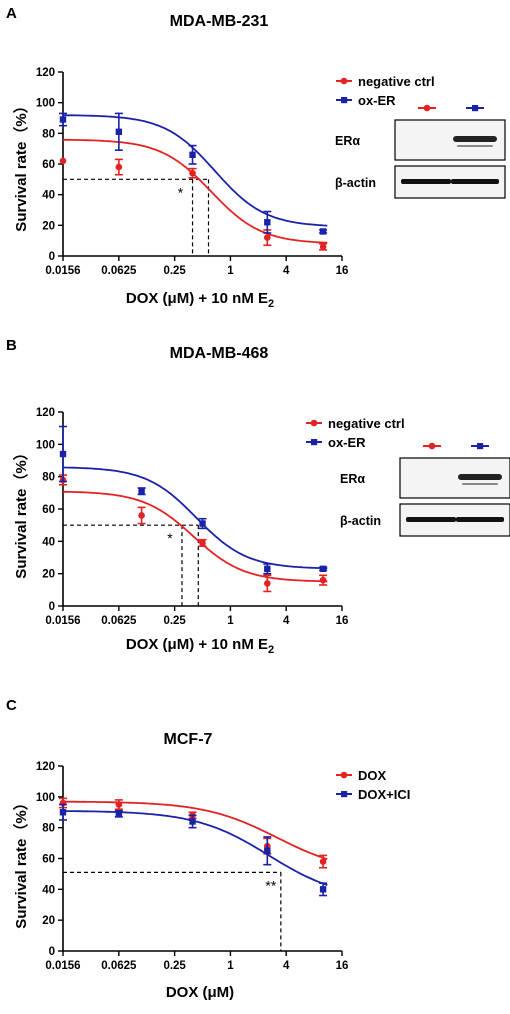 The image size is (510, 1014). What do you see at coordinates (384, 794) in the screenshot?
I see `legend-label: DOX+ICI` at bounding box center [384, 794].